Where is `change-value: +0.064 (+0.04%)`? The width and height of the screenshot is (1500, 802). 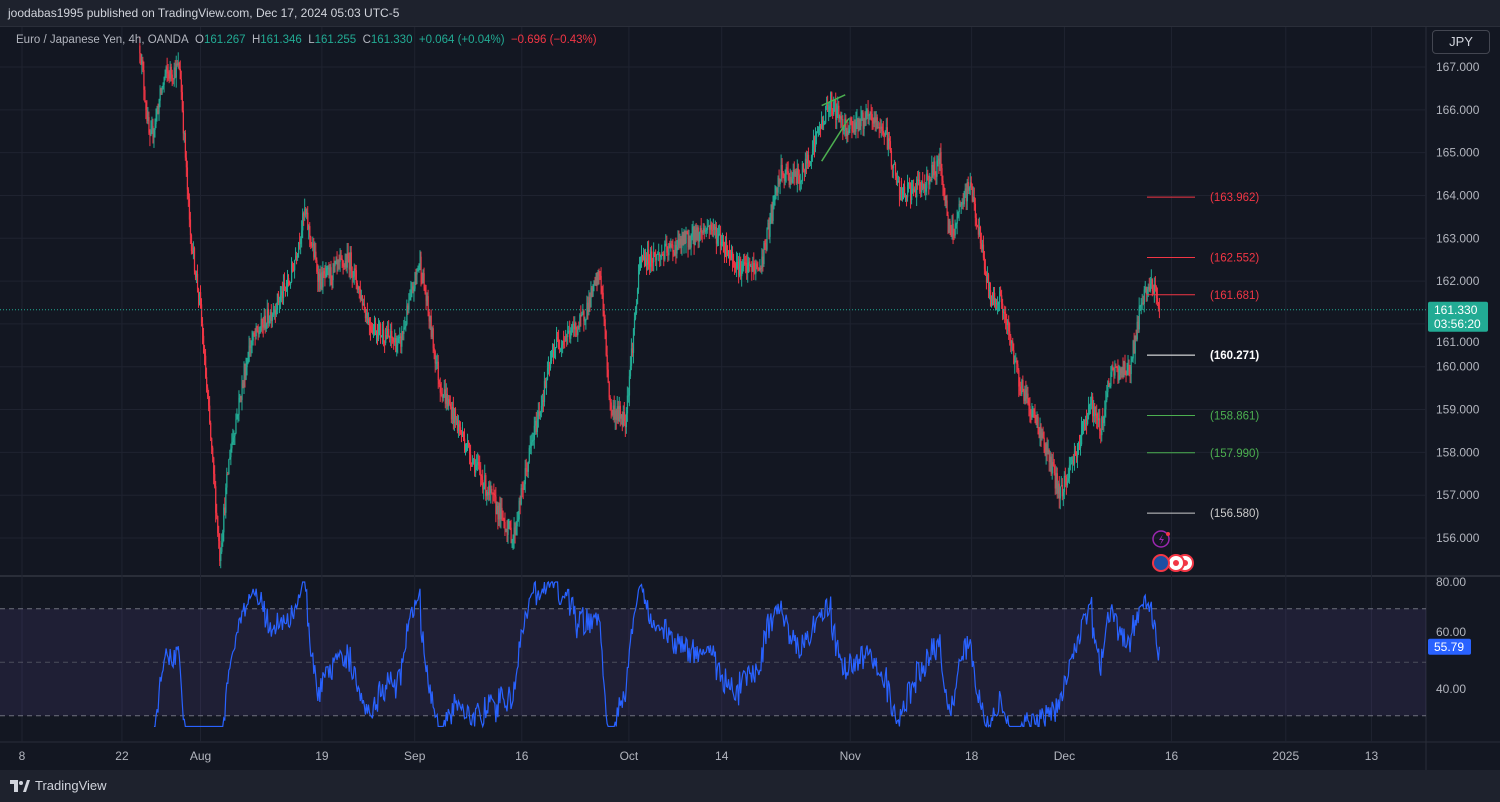 change-value: +0.064 (+0.04%) is located at coordinates (461, 40).